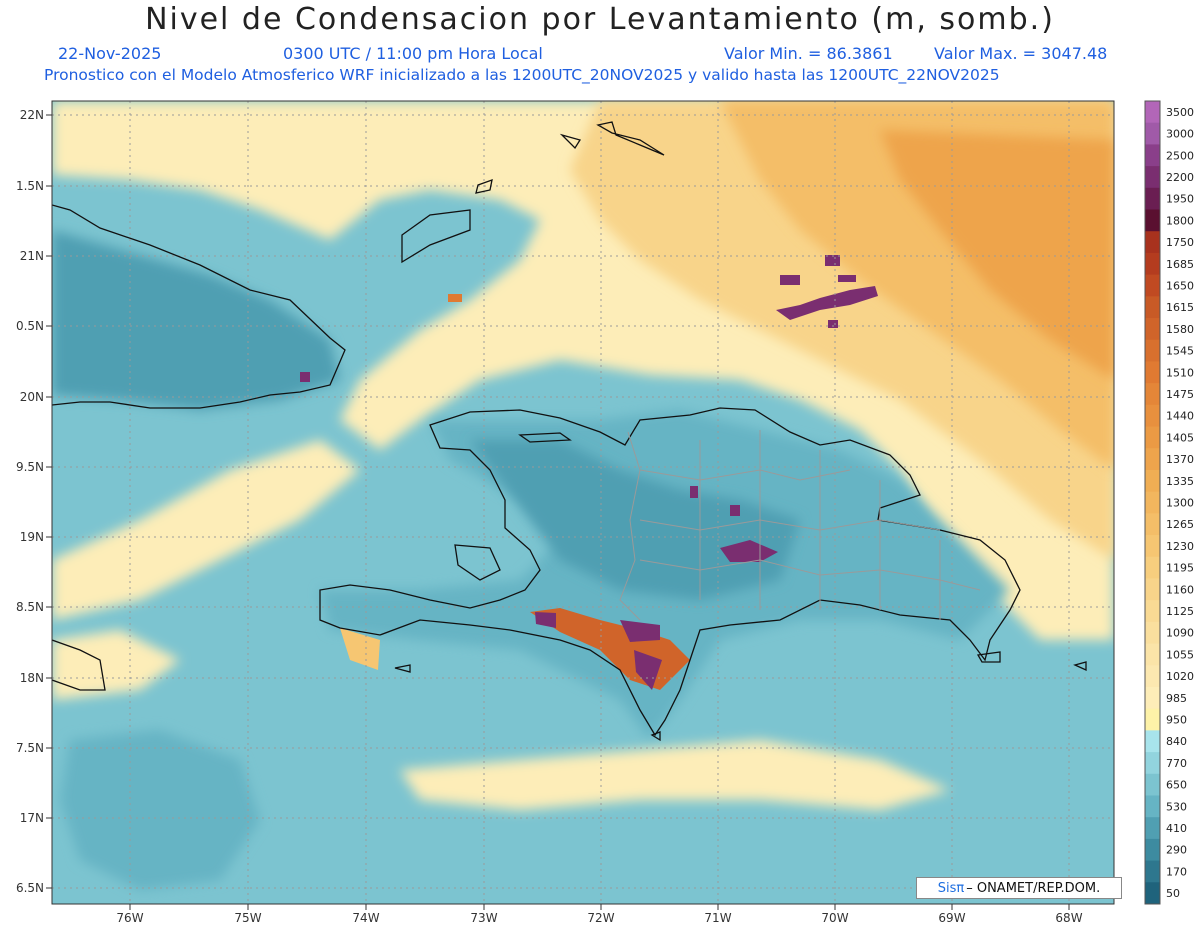 The height and width of the screenshot is (927, 1200). What do you see at coordinates (655, 736) in the screenshot?
I see `beata-island` at bounding box center [655, 736].